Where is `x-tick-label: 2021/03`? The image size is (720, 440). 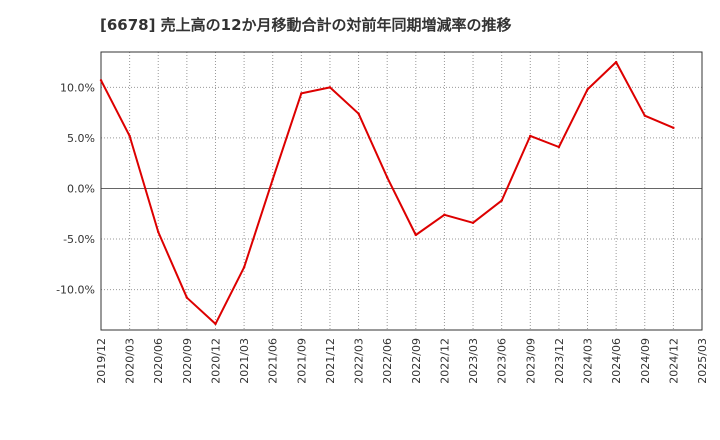
x-tick-label: 2021/03 is located at coordinates (244, 361).